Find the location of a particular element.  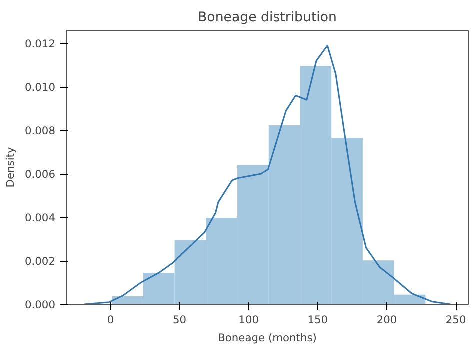

x-tick-label: 0 is located at coordinates (110, 320).